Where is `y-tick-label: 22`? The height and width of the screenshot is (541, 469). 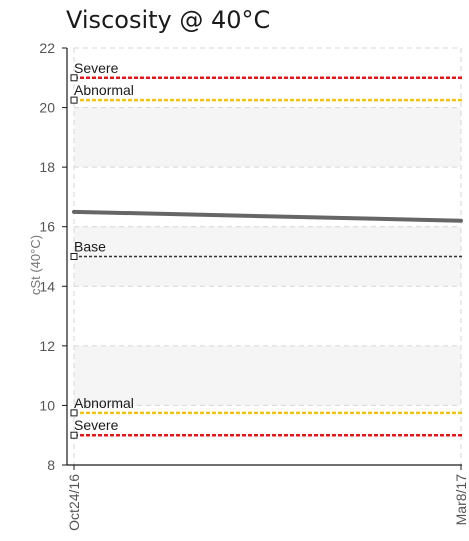
y-tick-label: 22 is located at coordinates (47, 48).